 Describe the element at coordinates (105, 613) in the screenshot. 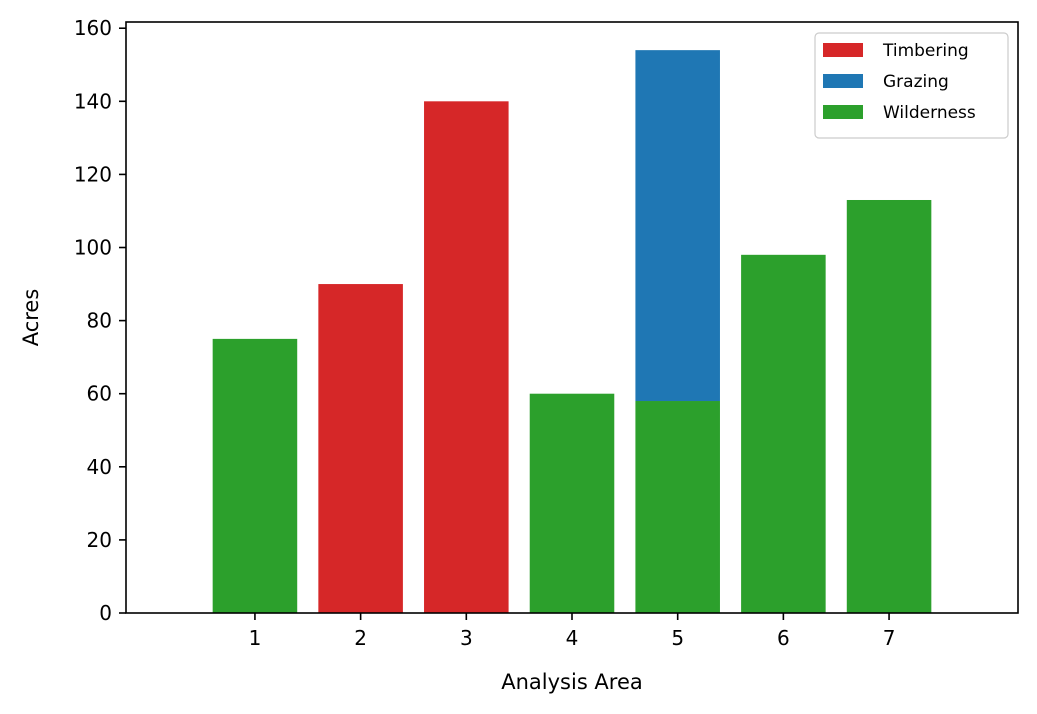

I see `y-tick-label-0: 0` at that location.